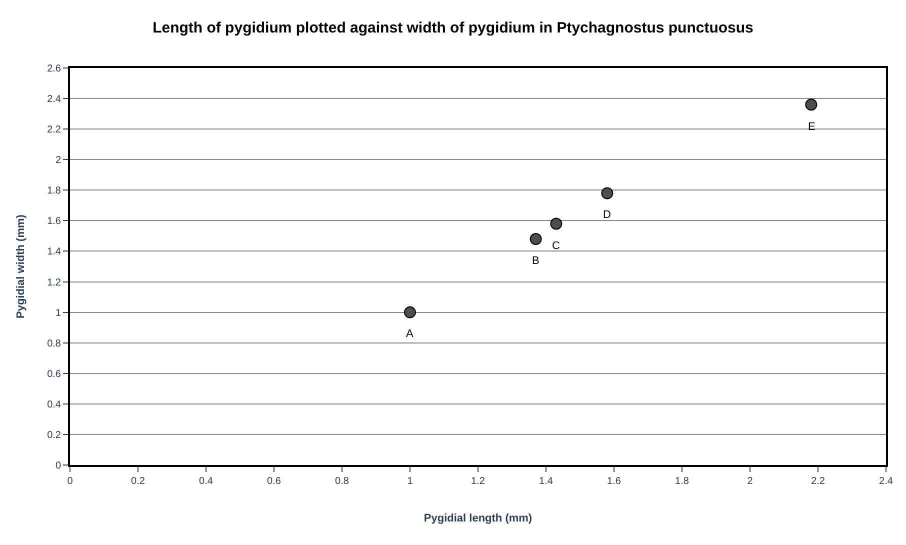 The height and width of the screenshot is (545, 906). What do you see at coordinates (274, 481) in the screenshot?
I see `x-tick-label: 0.6` at bounding box center [274, 481].